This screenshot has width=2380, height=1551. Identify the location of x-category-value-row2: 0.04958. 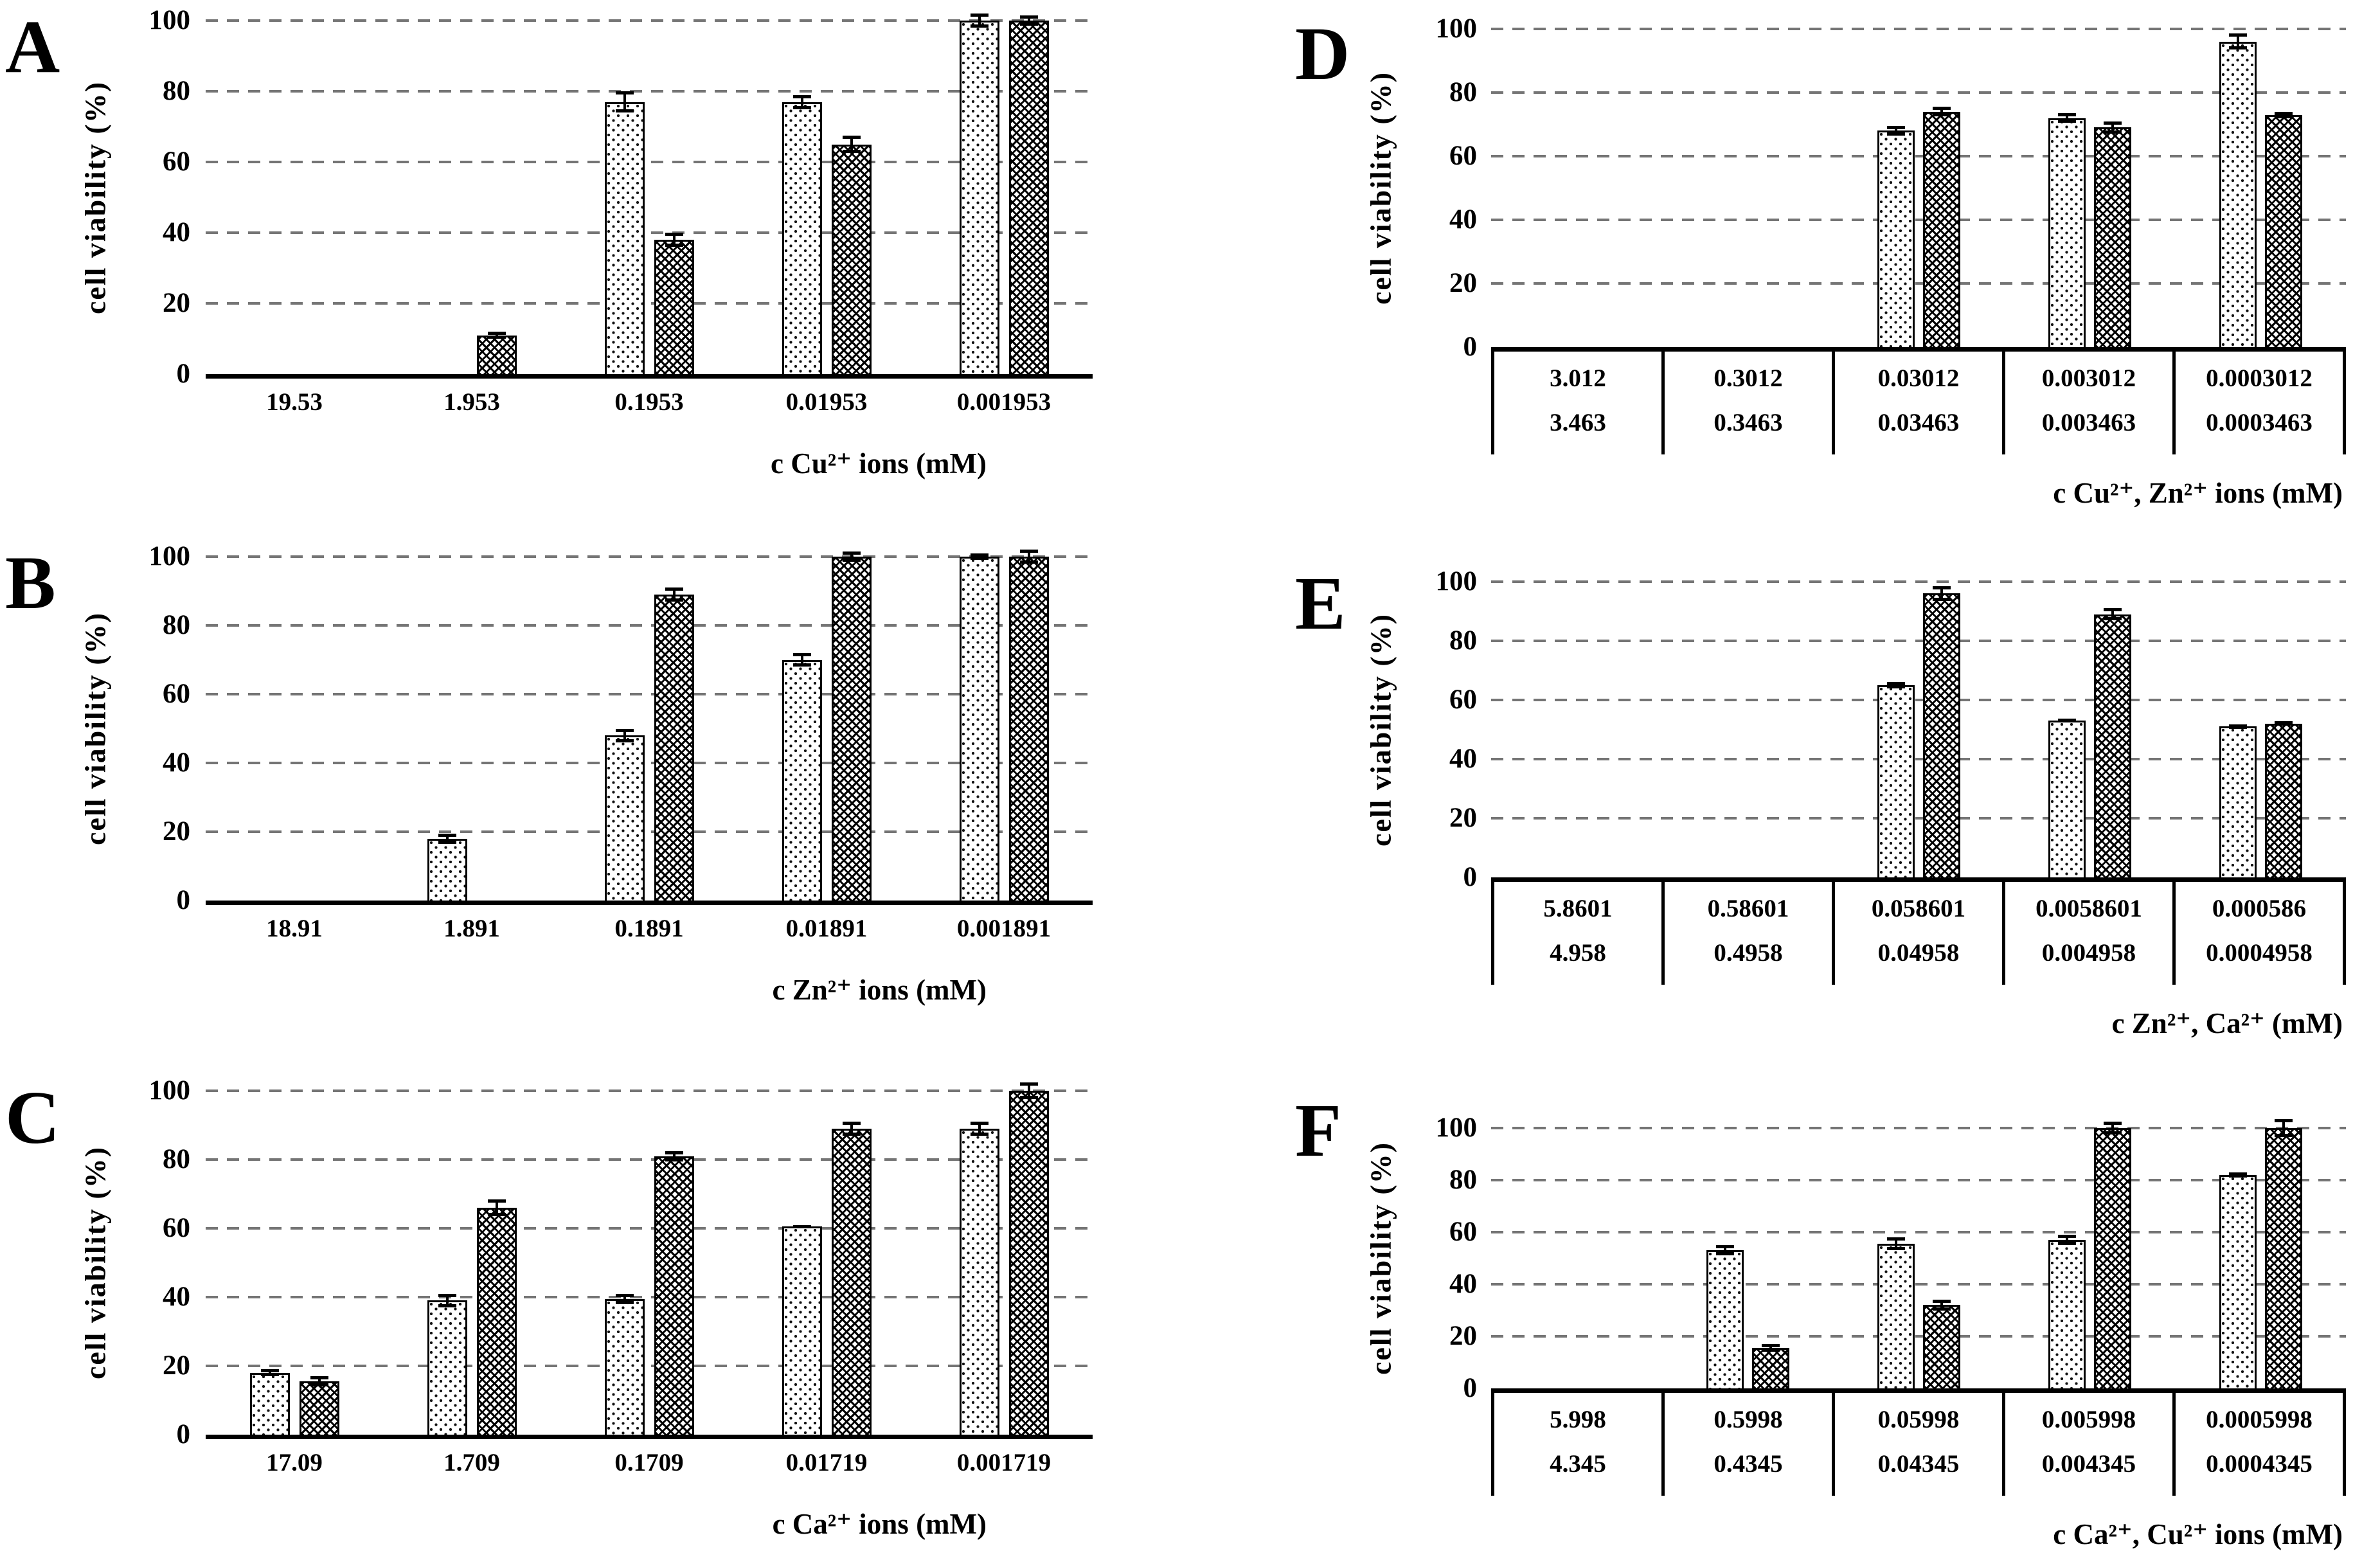
(1919, 953).